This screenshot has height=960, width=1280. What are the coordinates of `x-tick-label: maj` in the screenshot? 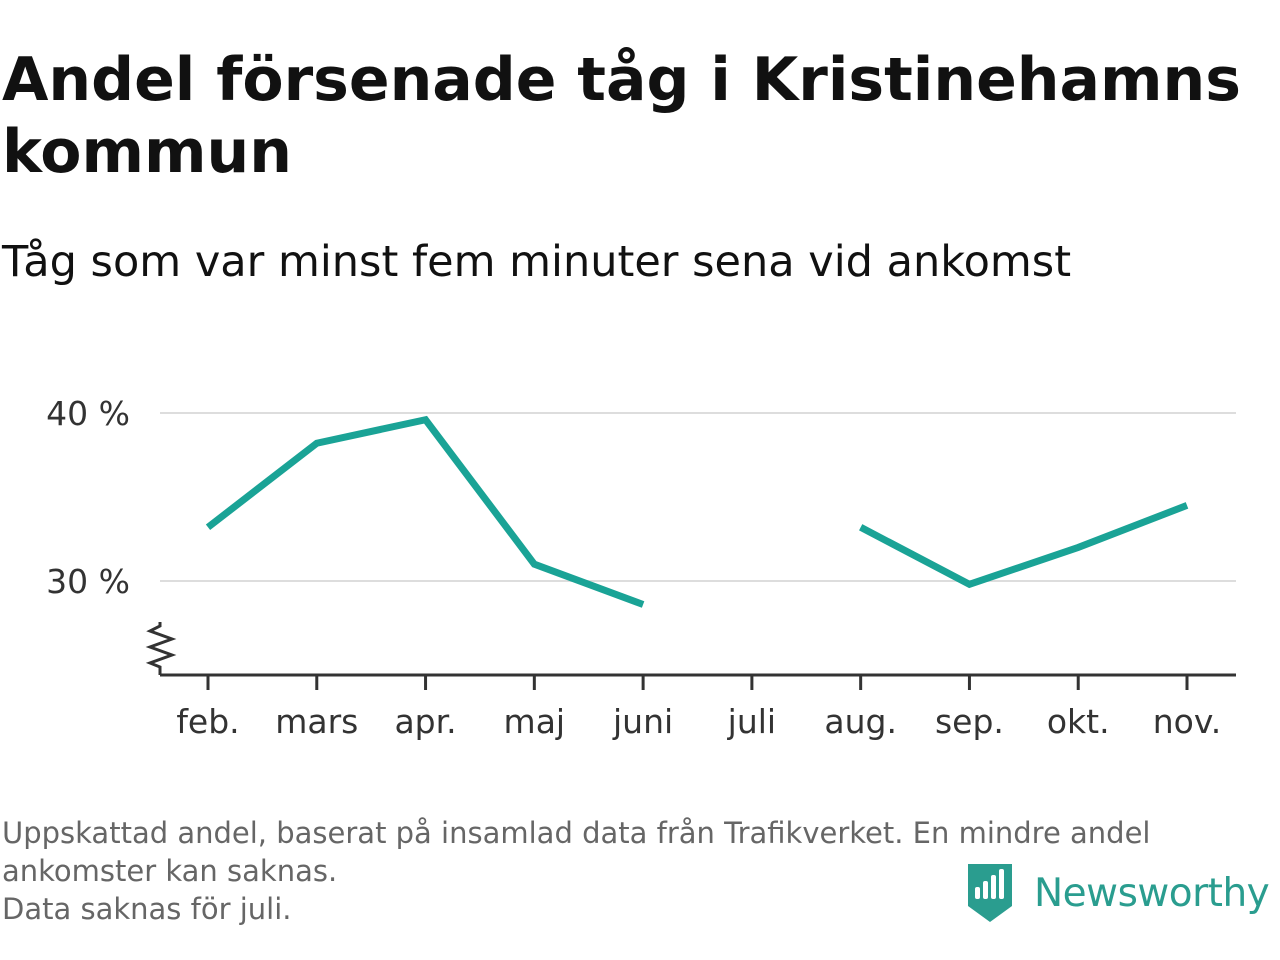 It's located at (535, 721).